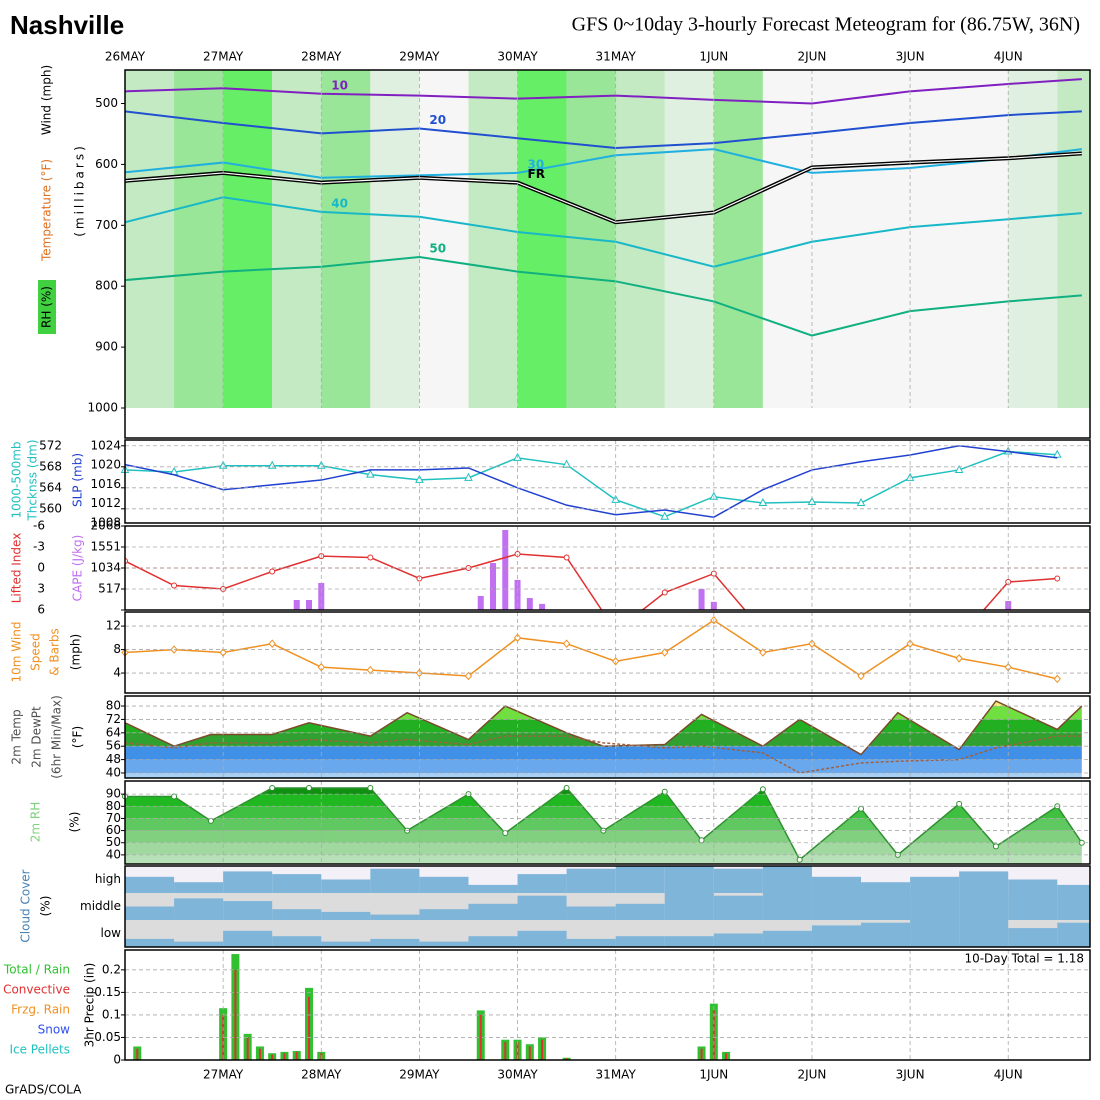 This screenshot has height=1100, width=1100. Describe the element at coordinates (50, 466) in the screenshot. I see `y-tick-label: 568` at that location.